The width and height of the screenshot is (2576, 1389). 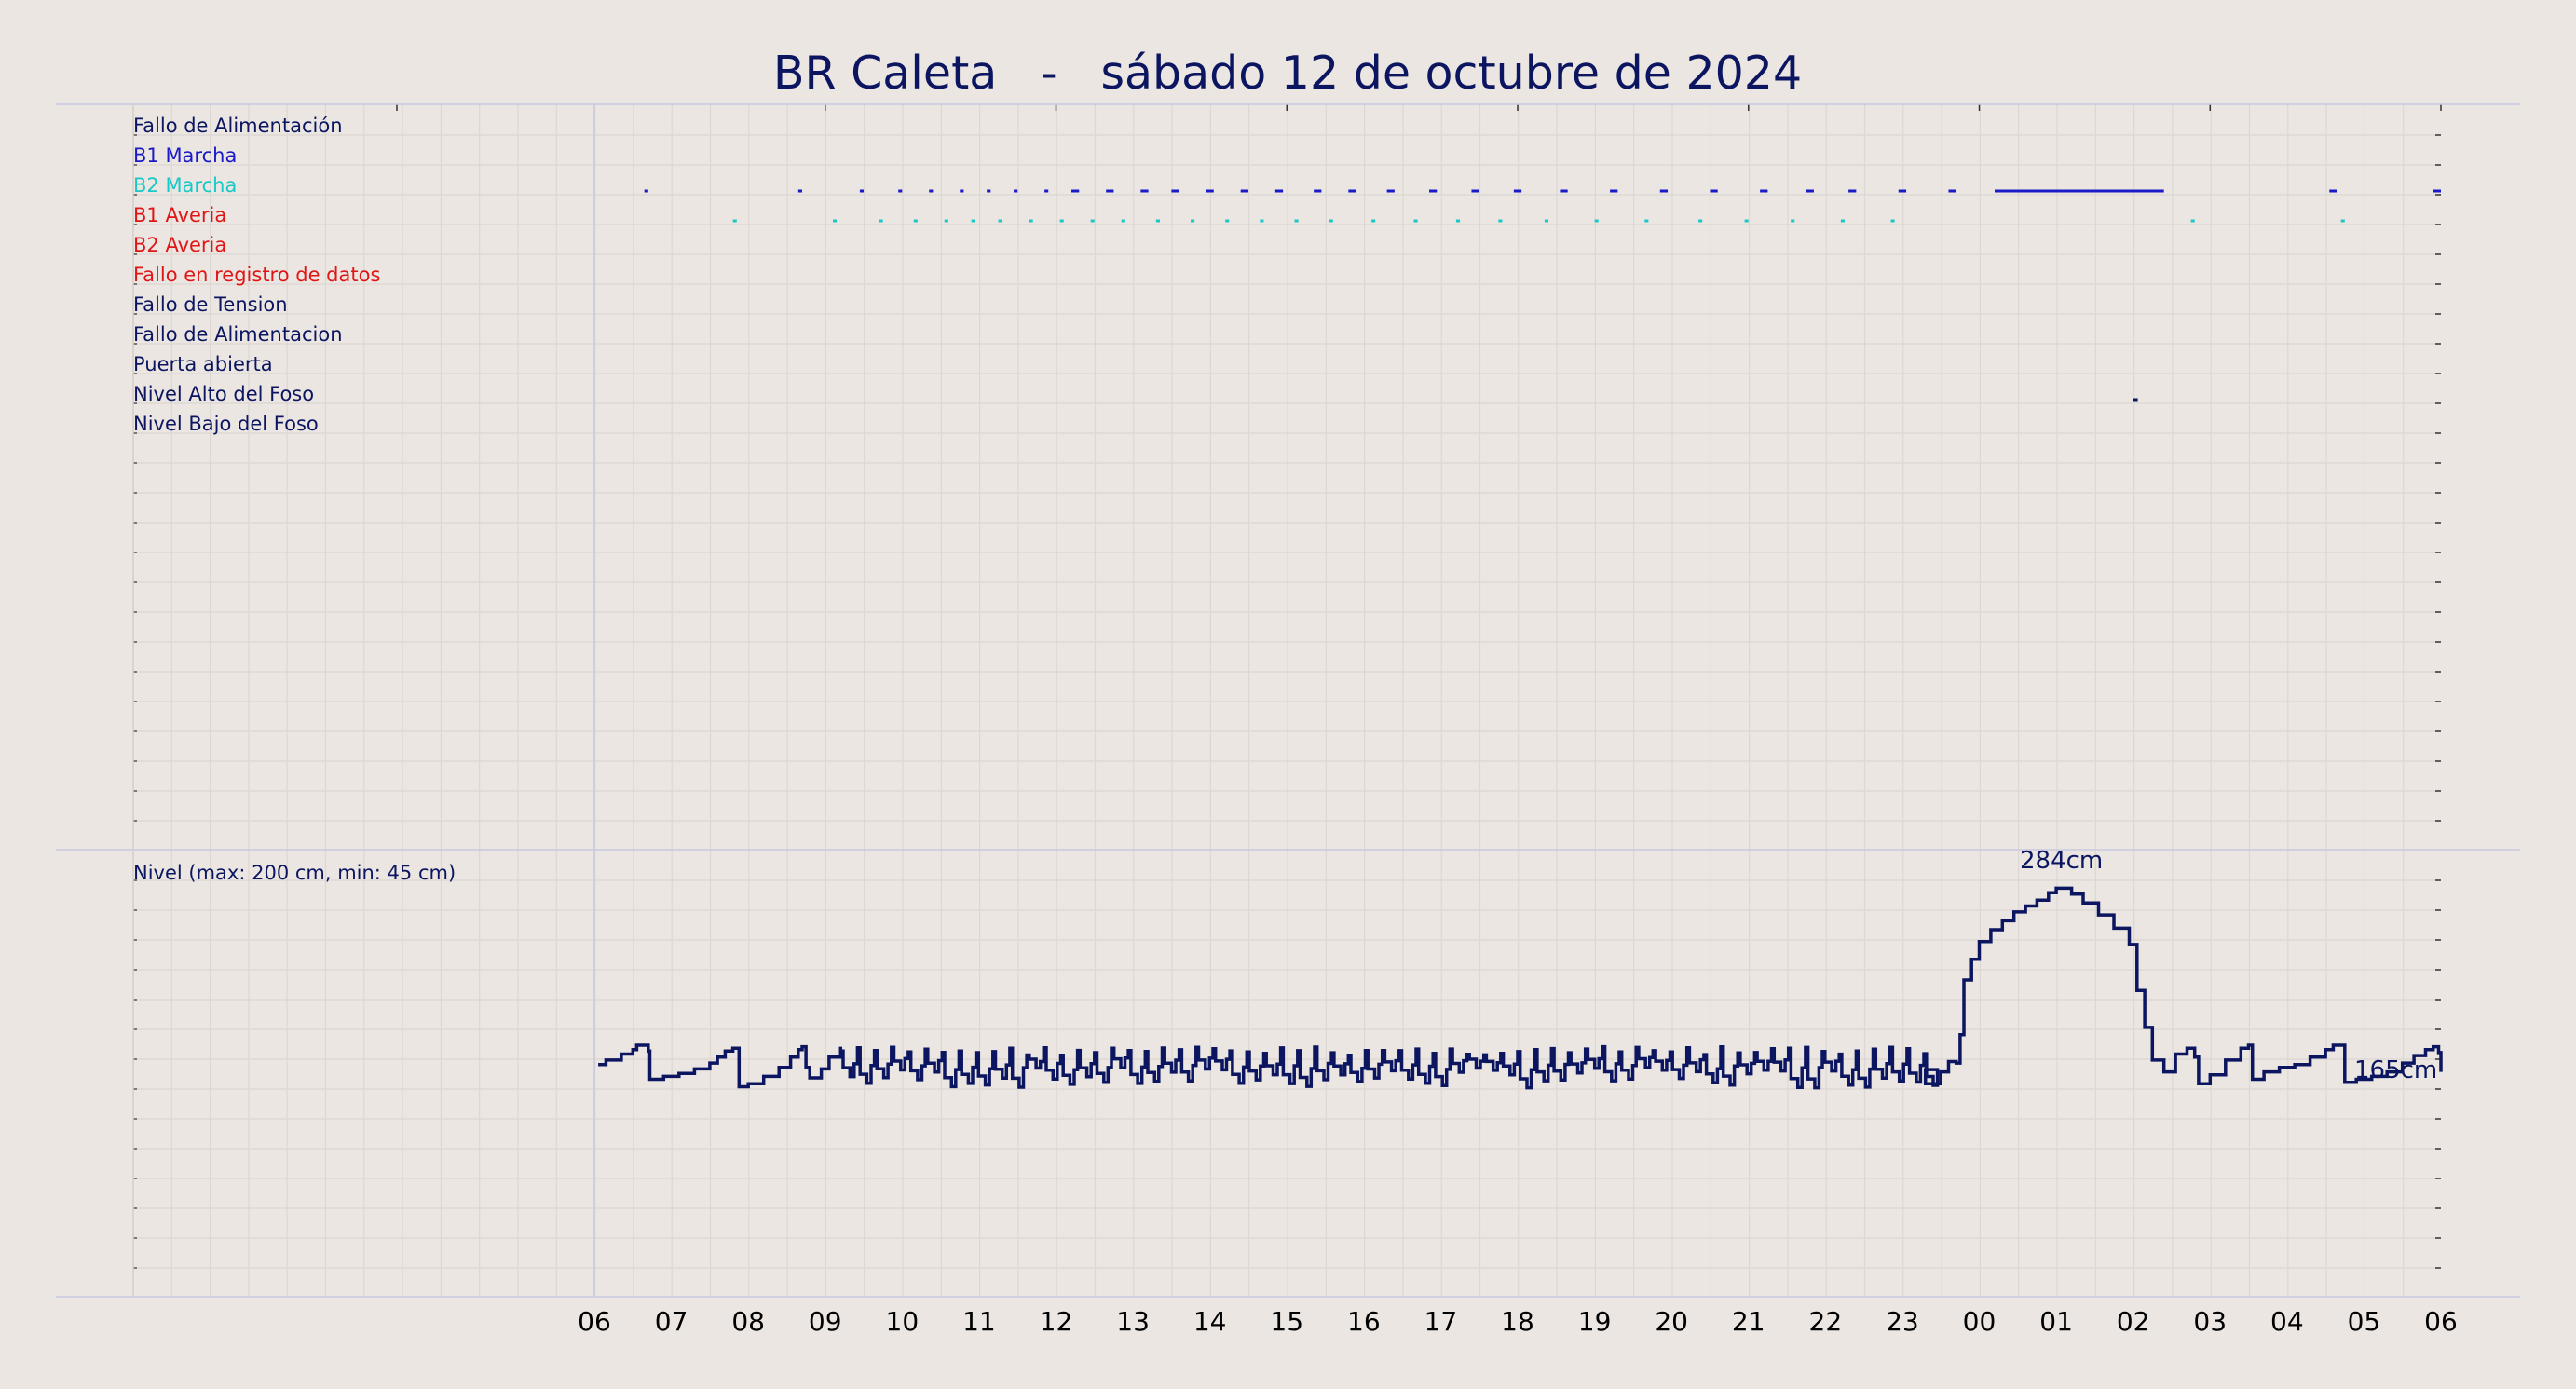 I want to click on x-tick-label: 07, so click(x=671, y=1321).